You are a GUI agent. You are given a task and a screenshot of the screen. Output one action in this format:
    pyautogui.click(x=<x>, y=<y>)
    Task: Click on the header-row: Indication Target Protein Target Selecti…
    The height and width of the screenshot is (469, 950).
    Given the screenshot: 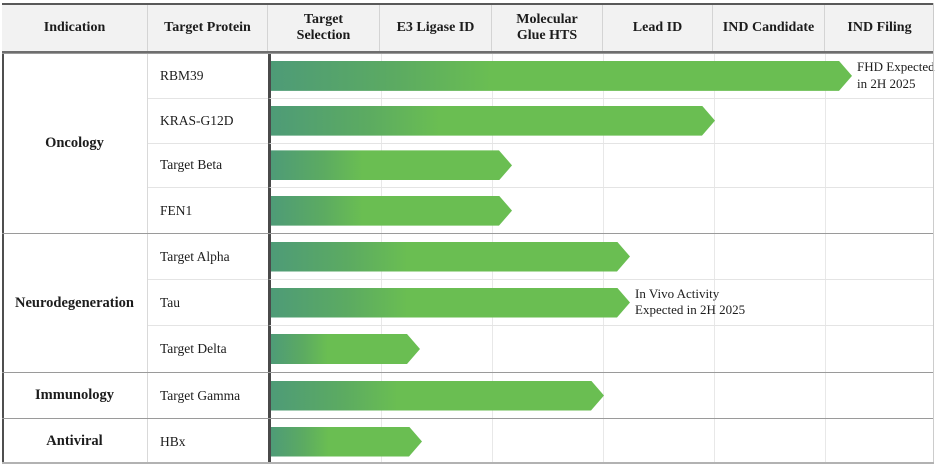 What is the action you would take?
    pyautogui.click(x=468, y=28)
    